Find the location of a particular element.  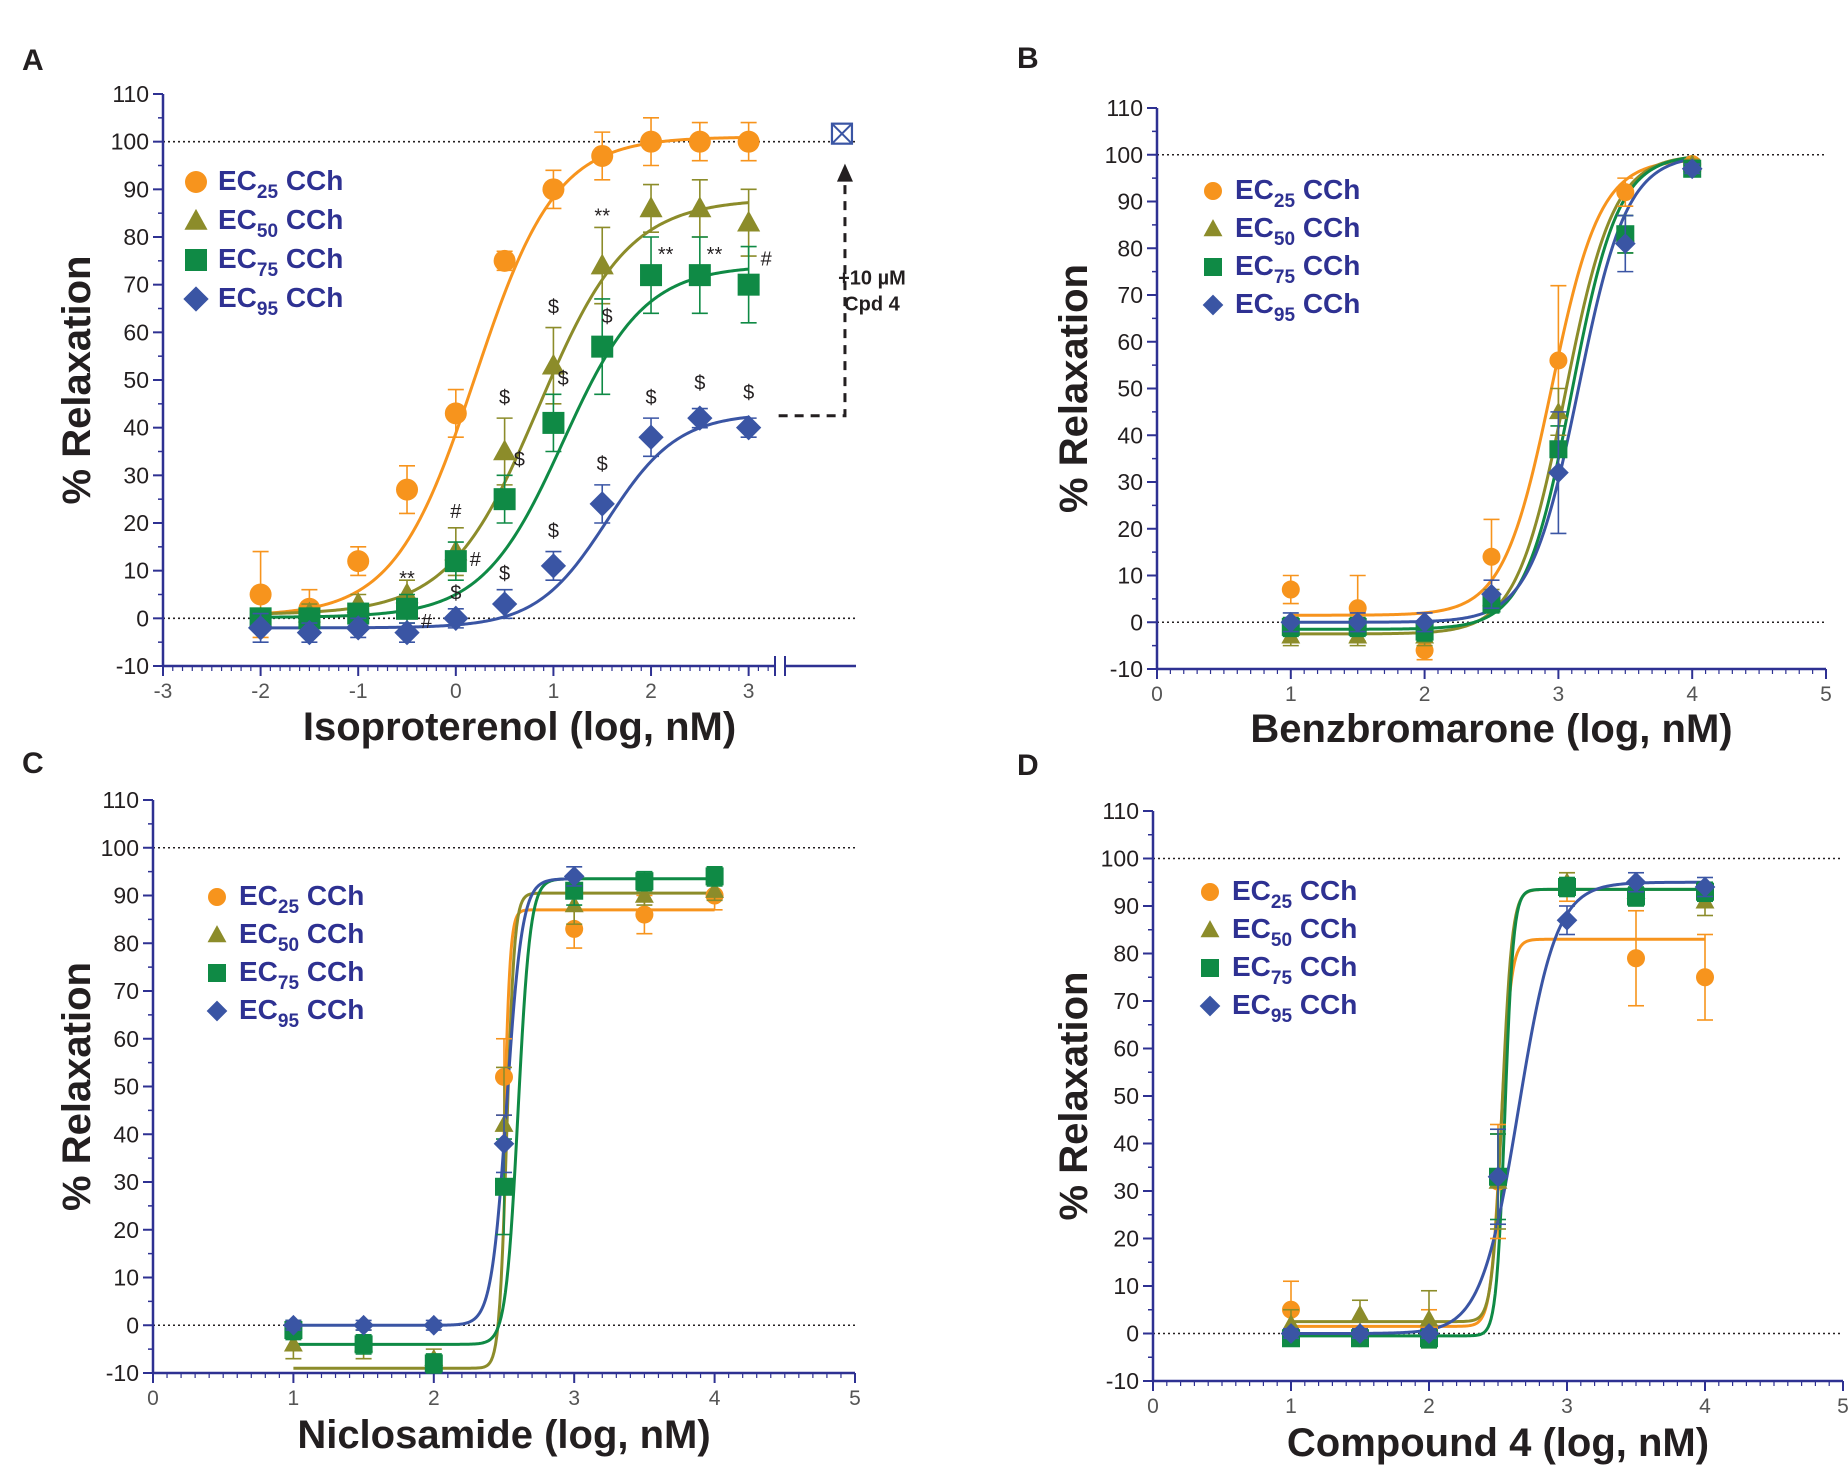

significance-mark: ** is located at coordinates (666, 255).